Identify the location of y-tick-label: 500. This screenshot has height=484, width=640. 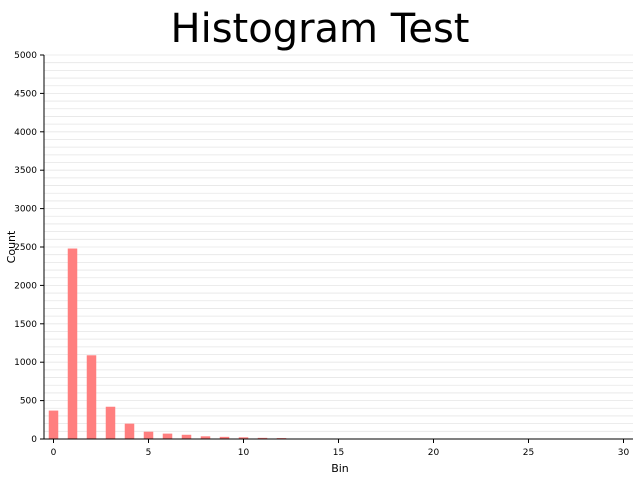
(28, 402).